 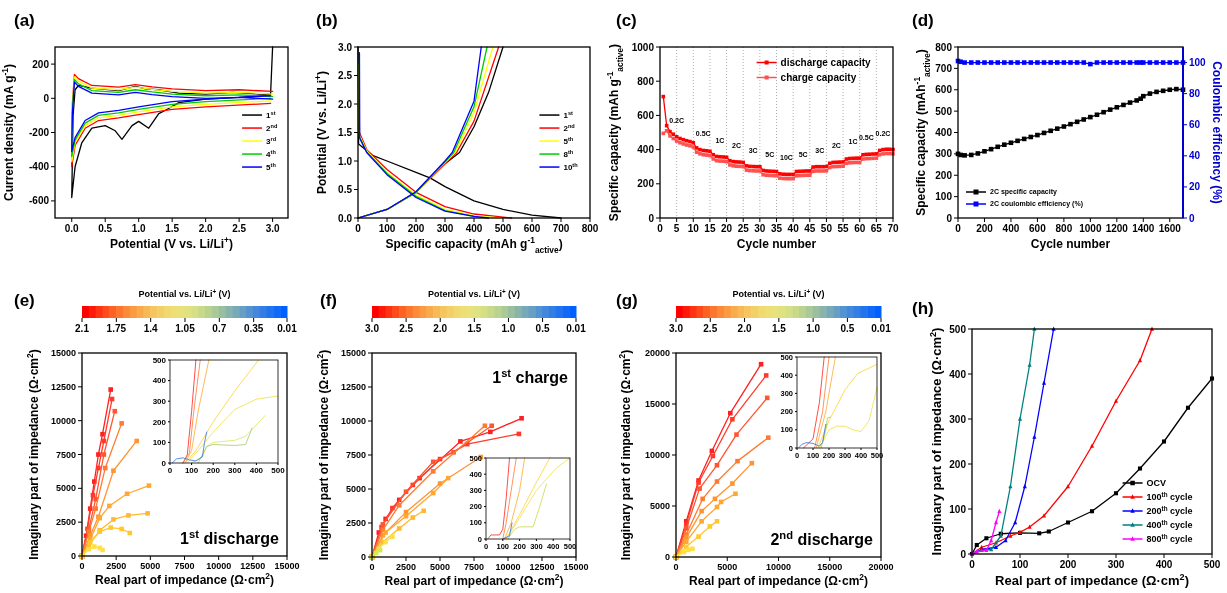 What do you see at coordinates (627, 300) in the screenshot?
I see `chart-title: (g)` at bounding box center [627, 300].